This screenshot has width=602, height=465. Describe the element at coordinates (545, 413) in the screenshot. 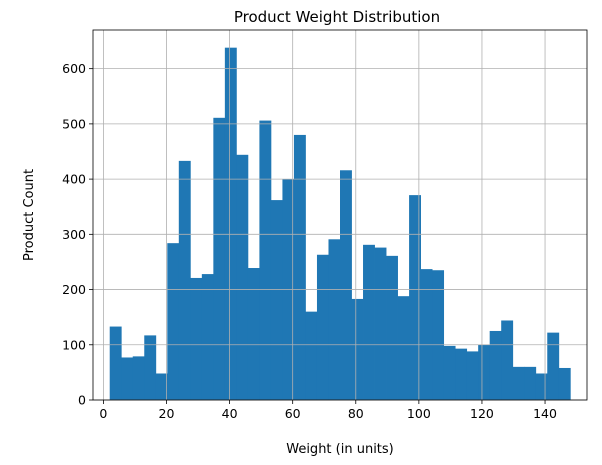

I see `x-tick-label: 140` at that location.